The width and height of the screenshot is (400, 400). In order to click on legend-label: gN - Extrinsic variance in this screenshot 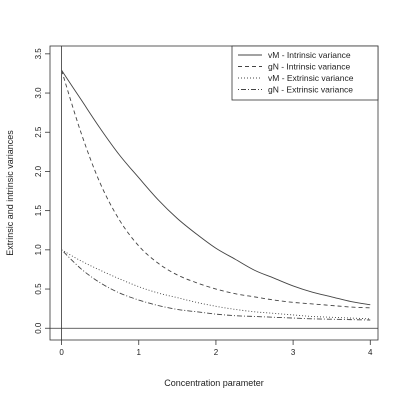, I will do `click(310, 90)`.